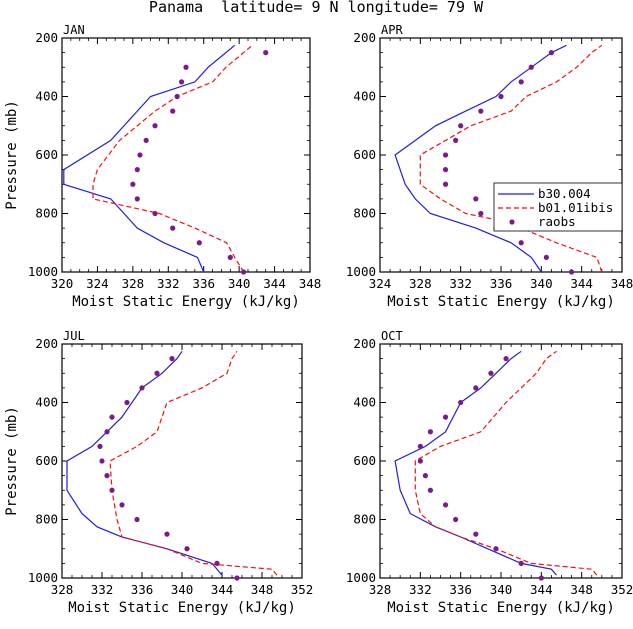 Image resolution: width=633 pixels, height=629 pixels. What do you see at coordinates (512, 222) in the screenshot?
I see `legend-raobs-marker` at bounding box center [512, 222].